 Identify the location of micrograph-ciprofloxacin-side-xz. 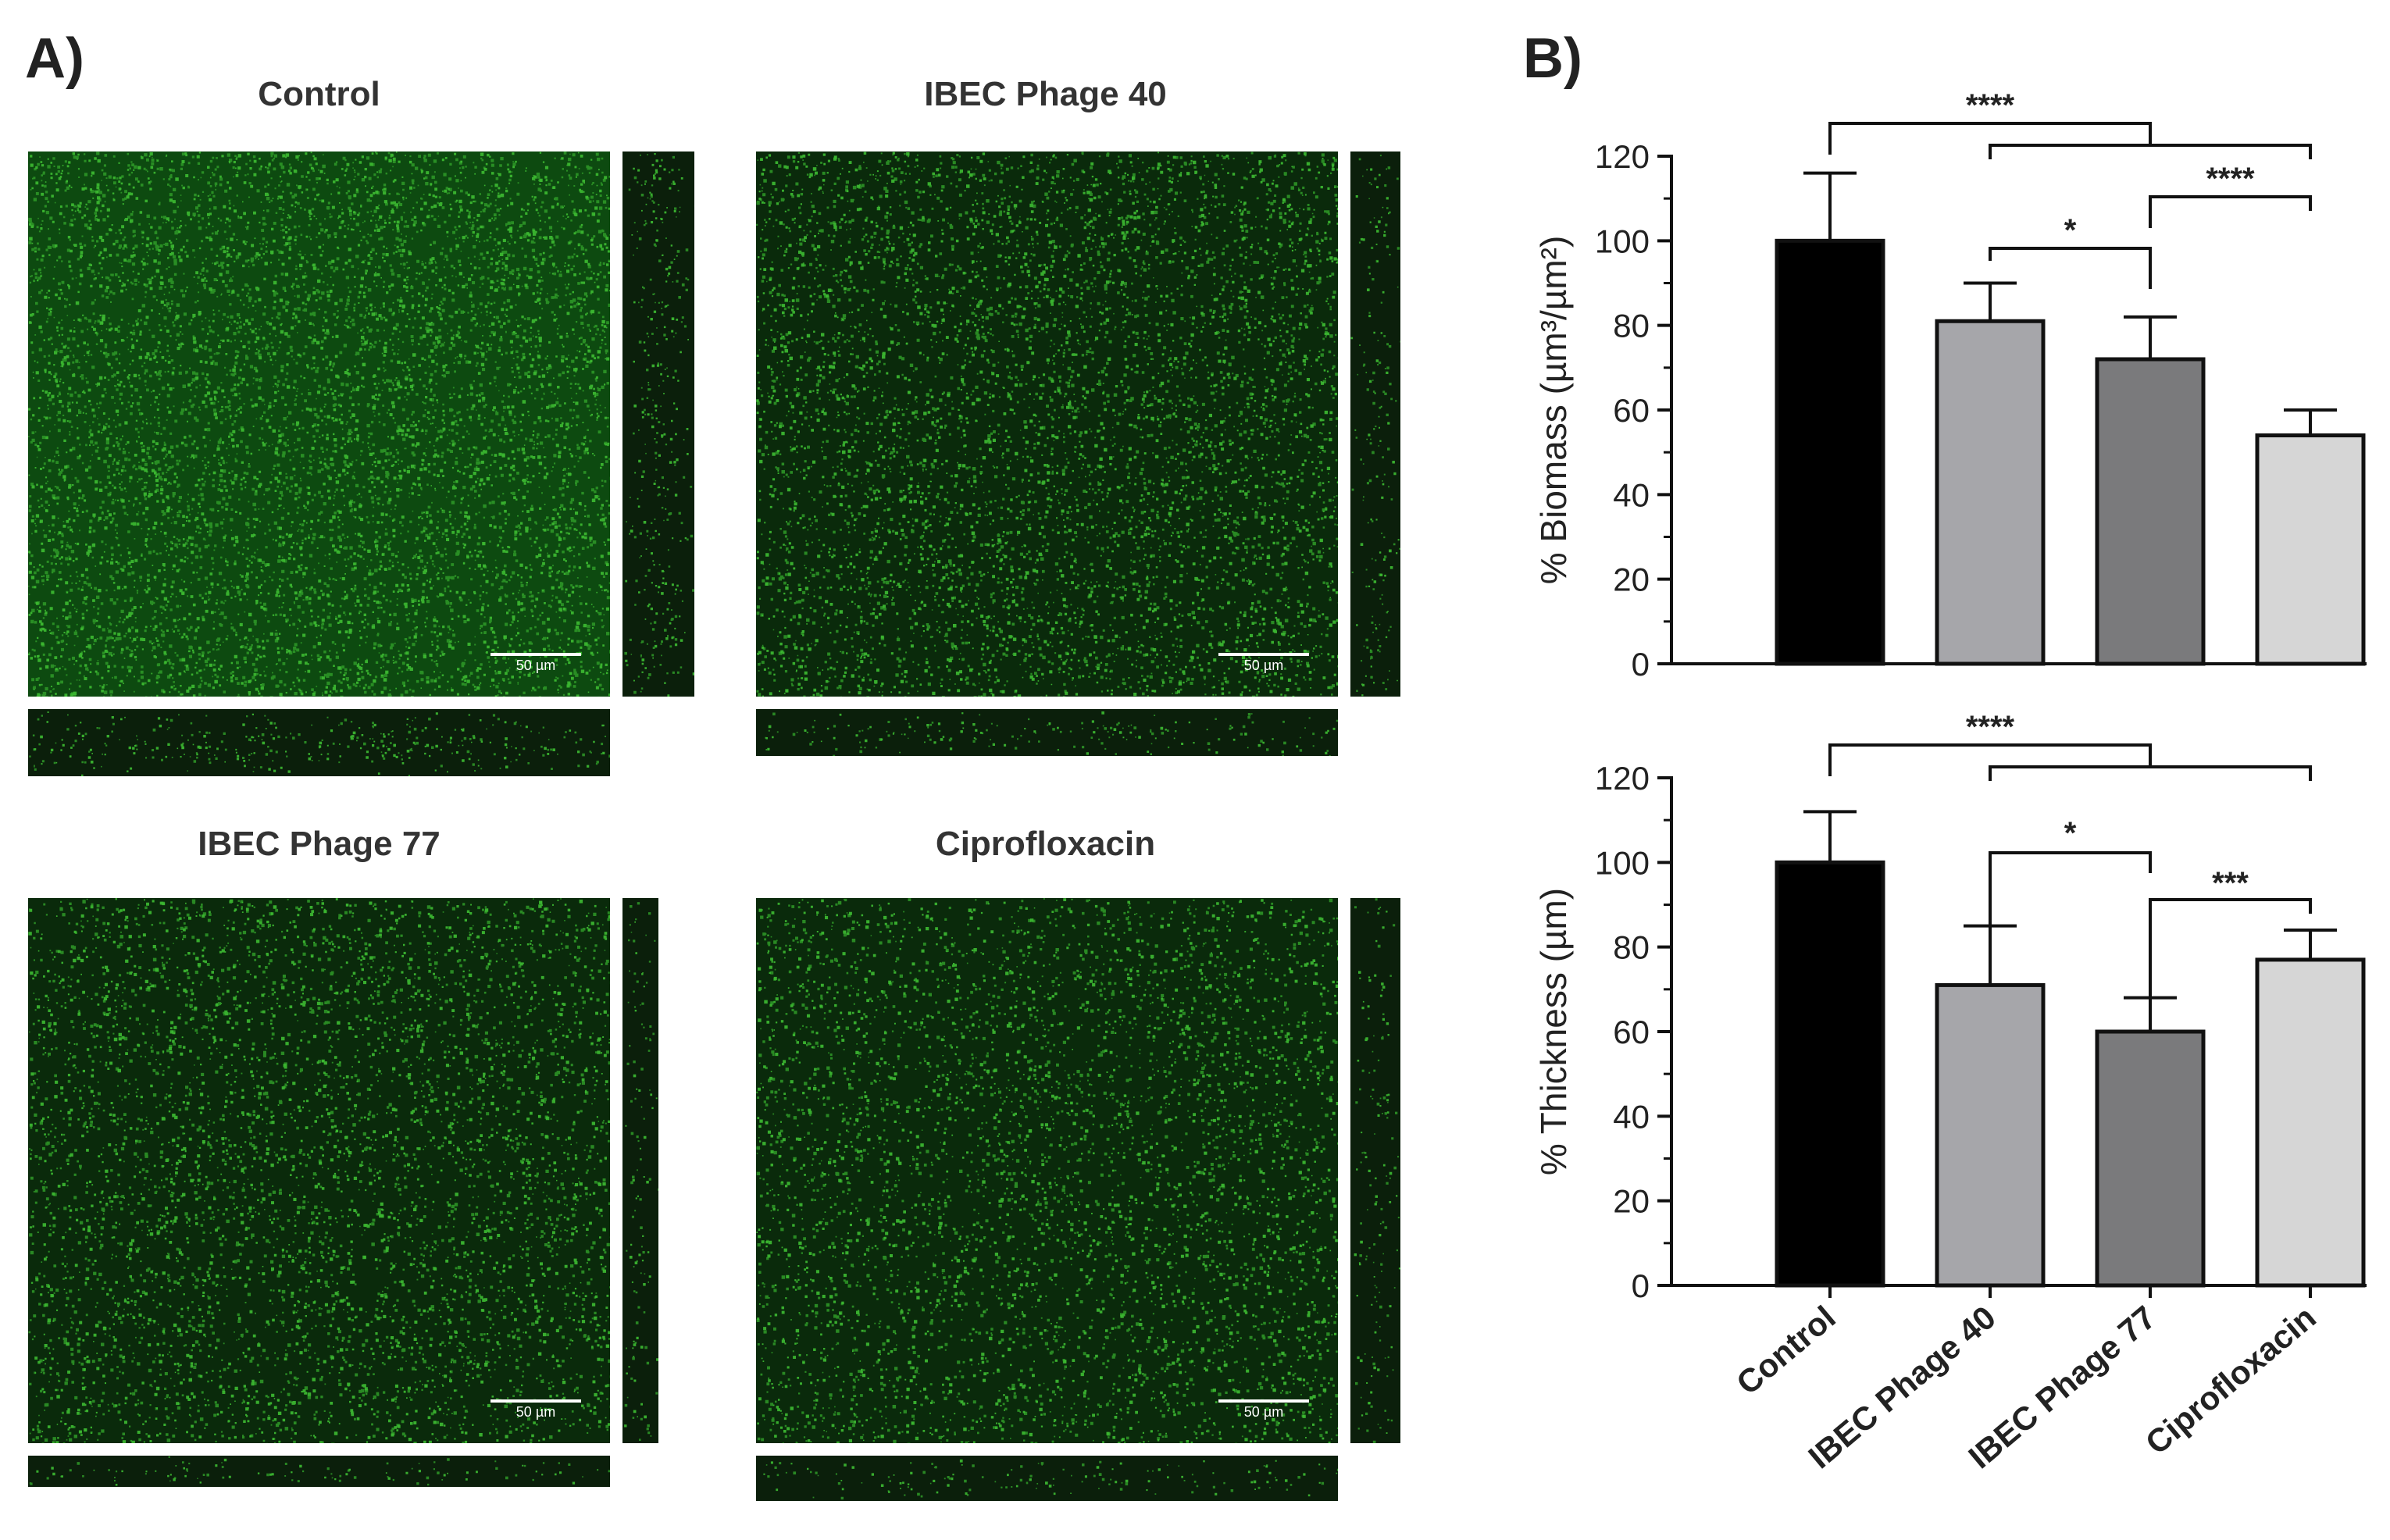
(1047, 1478).